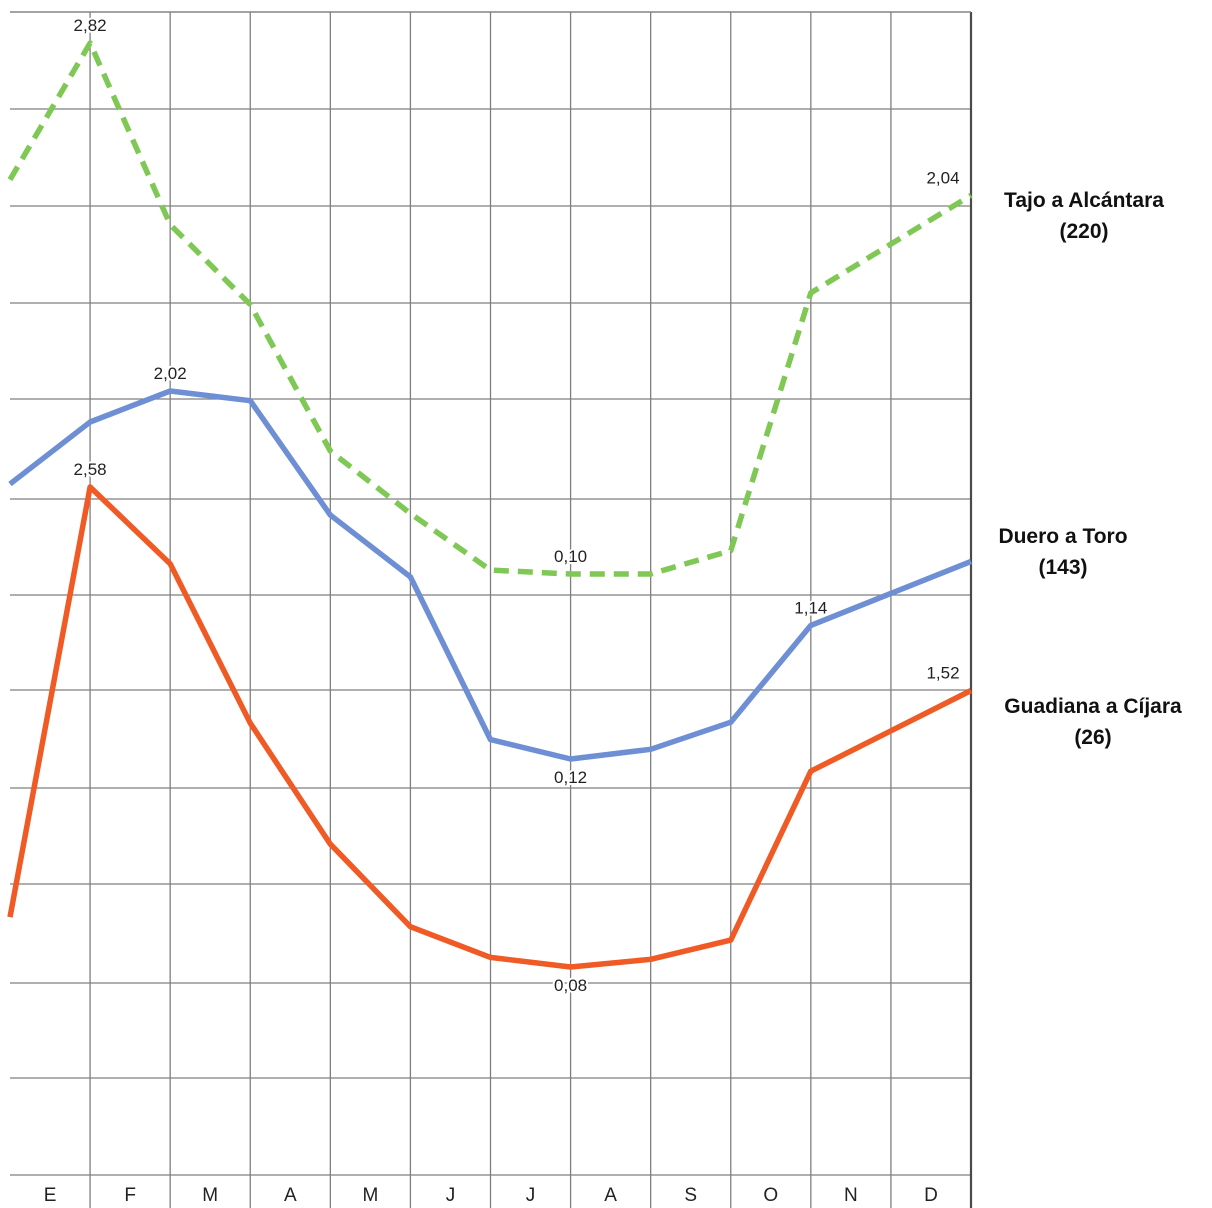 The width and height of the screenshot is (1212, 1208). What do you see at coordinates (810, 607) in the screenshot?
I see `data-label: 1,14` at bounding box center [810, 607].